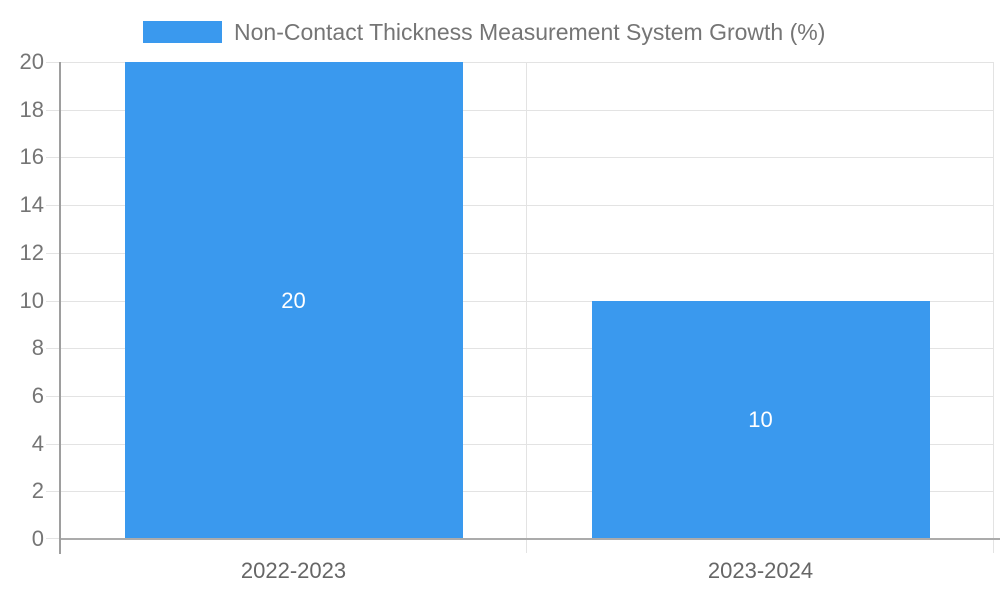 The image size is (1000, 600). Describe the element at coordinates (60, 308) in the screenshot. I see `y-axis-line` at that location.